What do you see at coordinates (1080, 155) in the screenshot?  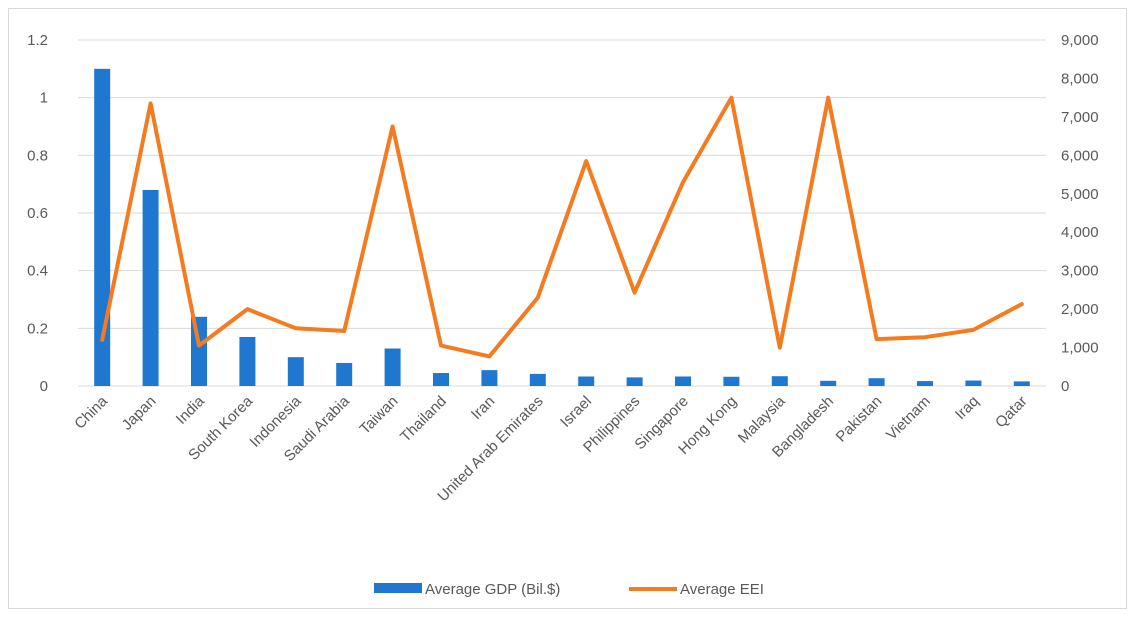 I see `right-tick-label: 6,000` at bounding box center [1080, 155].